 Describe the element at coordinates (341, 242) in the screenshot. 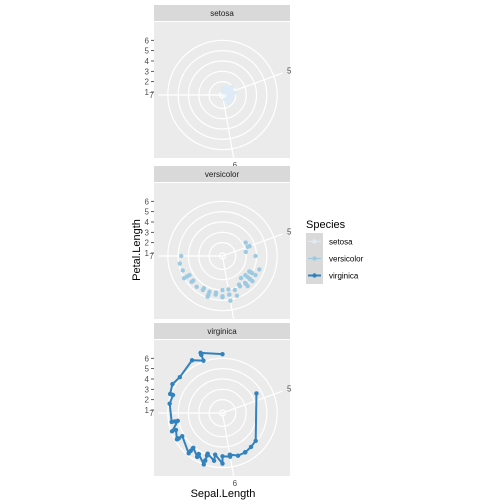

I see `legend-label: setosa` at that location.